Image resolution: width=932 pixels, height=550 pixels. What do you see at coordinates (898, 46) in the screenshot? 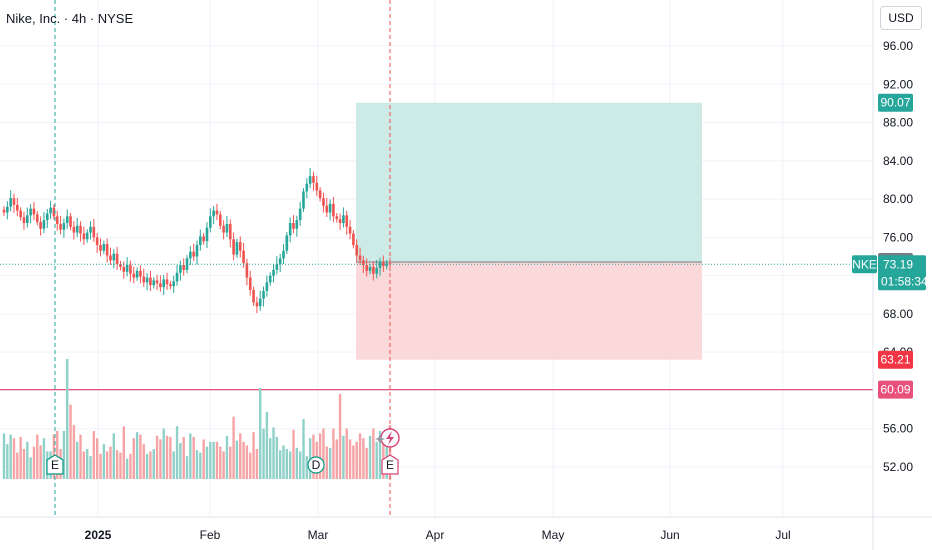
I see `price-tick-label: 96.00` at bounding box center [898, 46].